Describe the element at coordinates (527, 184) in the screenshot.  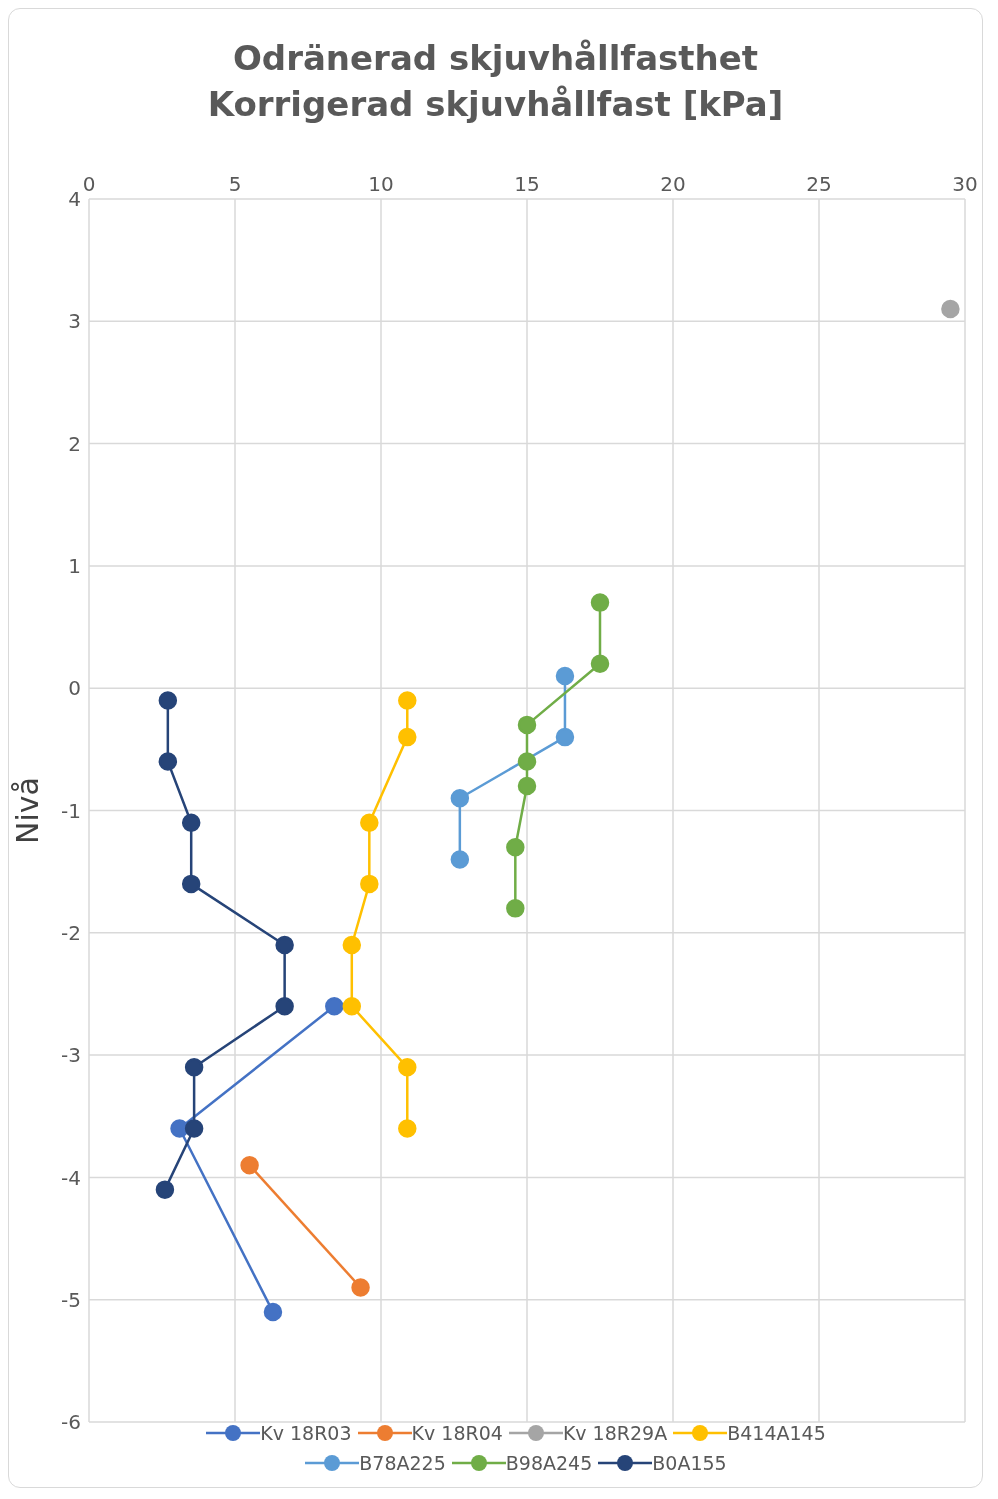
I see `x-tick-label: 15` at that location.